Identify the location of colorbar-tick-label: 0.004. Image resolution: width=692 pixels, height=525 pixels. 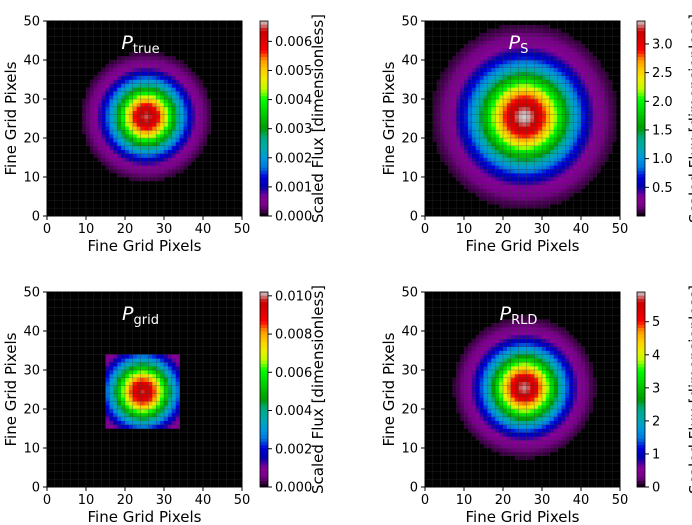
(293, 411).